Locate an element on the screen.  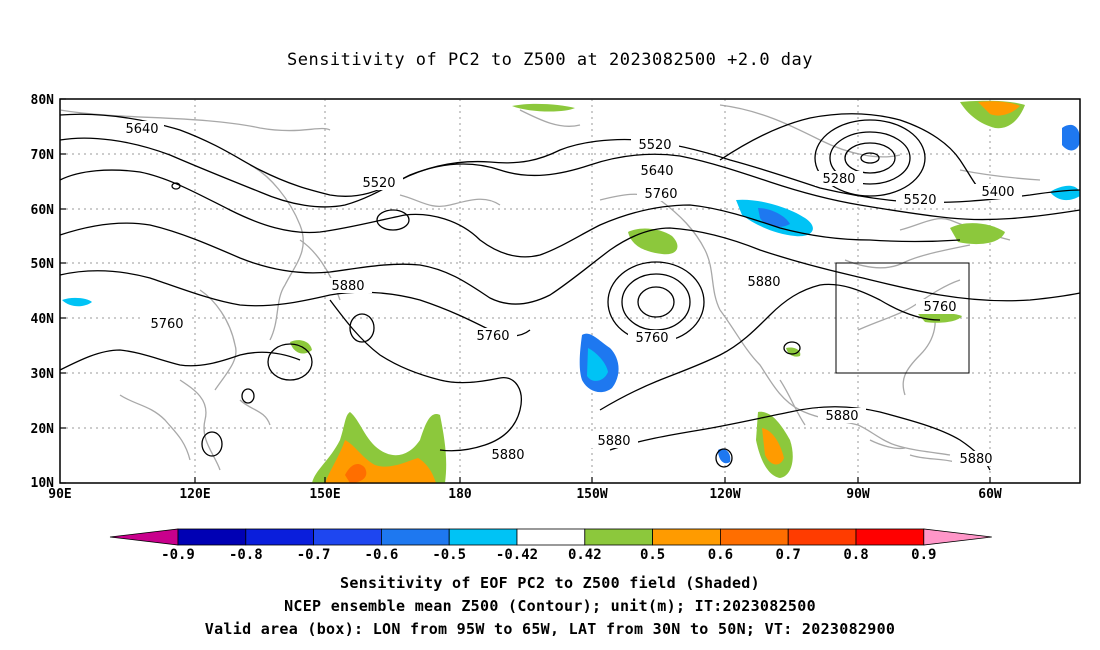
valid-area-box is located at coordinates (902, 318).